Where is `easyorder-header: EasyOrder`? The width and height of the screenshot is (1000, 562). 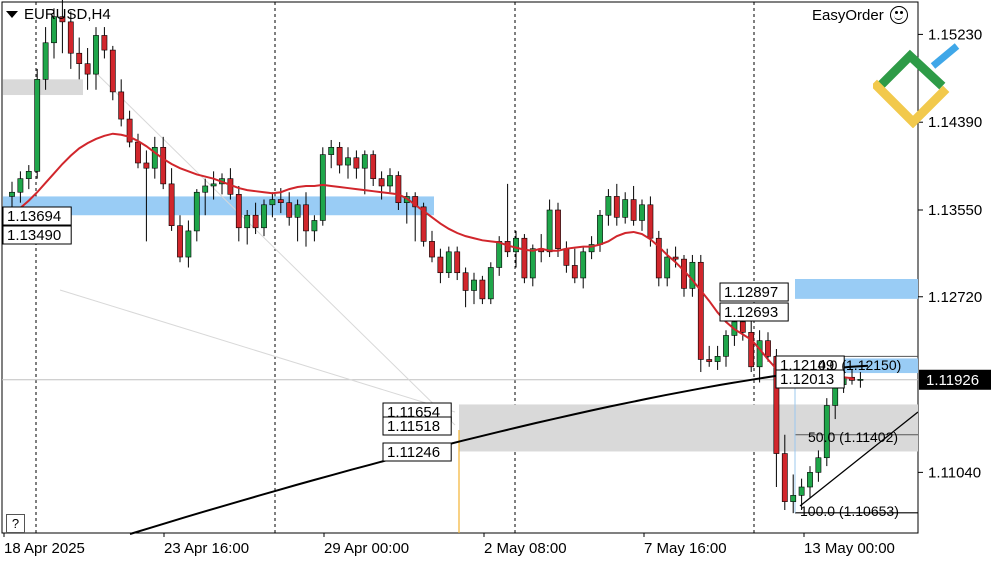
easyorder-header: EasyOrder is located at coordinates (860, 15).